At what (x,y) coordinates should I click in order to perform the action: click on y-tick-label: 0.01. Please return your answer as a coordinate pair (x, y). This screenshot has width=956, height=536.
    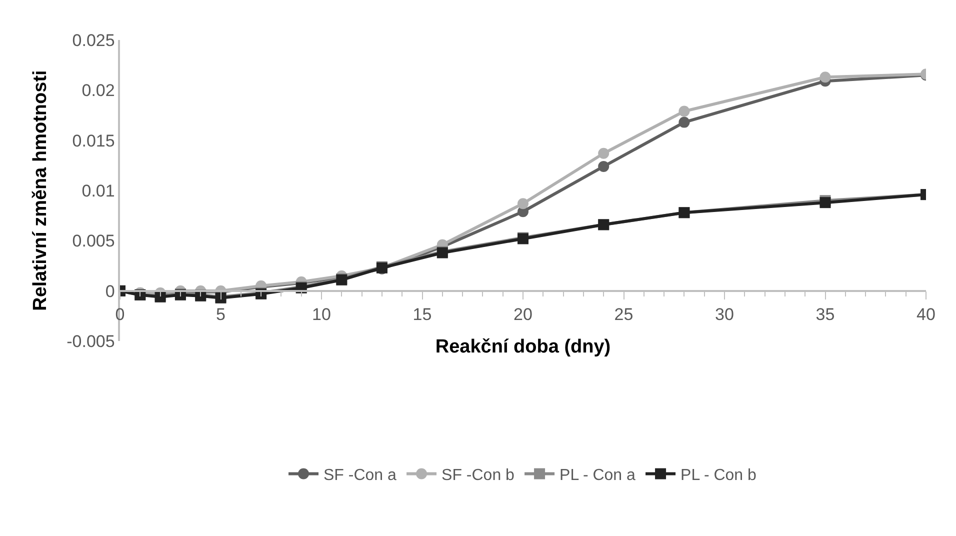
    Looking at the image, I should click on (98, 190).